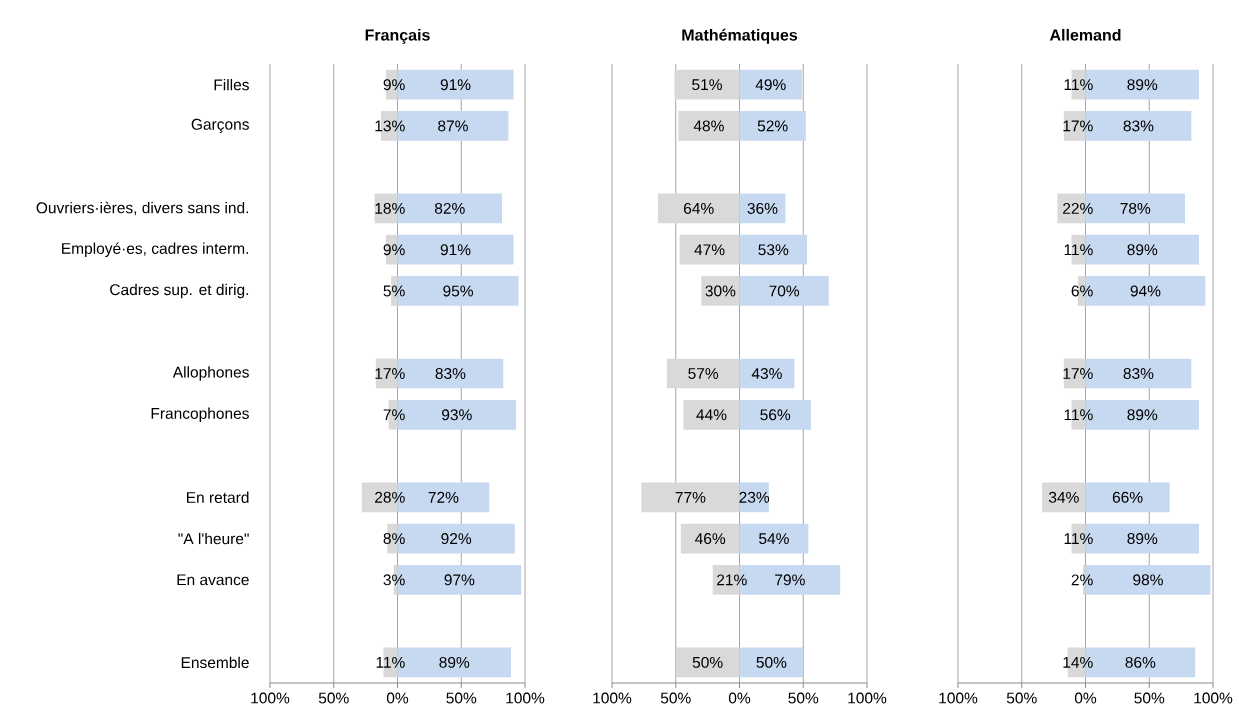 The image size is (1239, 722). What do you see at coordinates (179, 291) in the screenshot?
I see `y-tick-label: Cadres sup. et dirig.` at bounding box center [179, 291].